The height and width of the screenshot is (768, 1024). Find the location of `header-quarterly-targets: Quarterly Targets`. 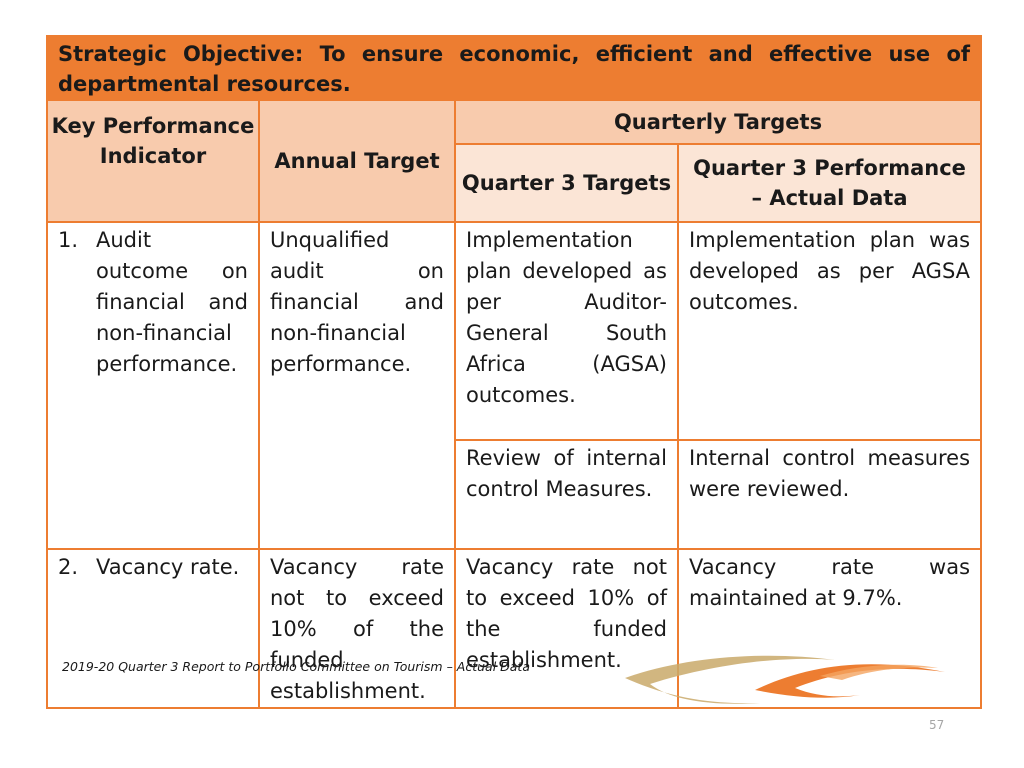

header-quarterly-targets: Quarterly Targets is located at coordinates (718, 122).